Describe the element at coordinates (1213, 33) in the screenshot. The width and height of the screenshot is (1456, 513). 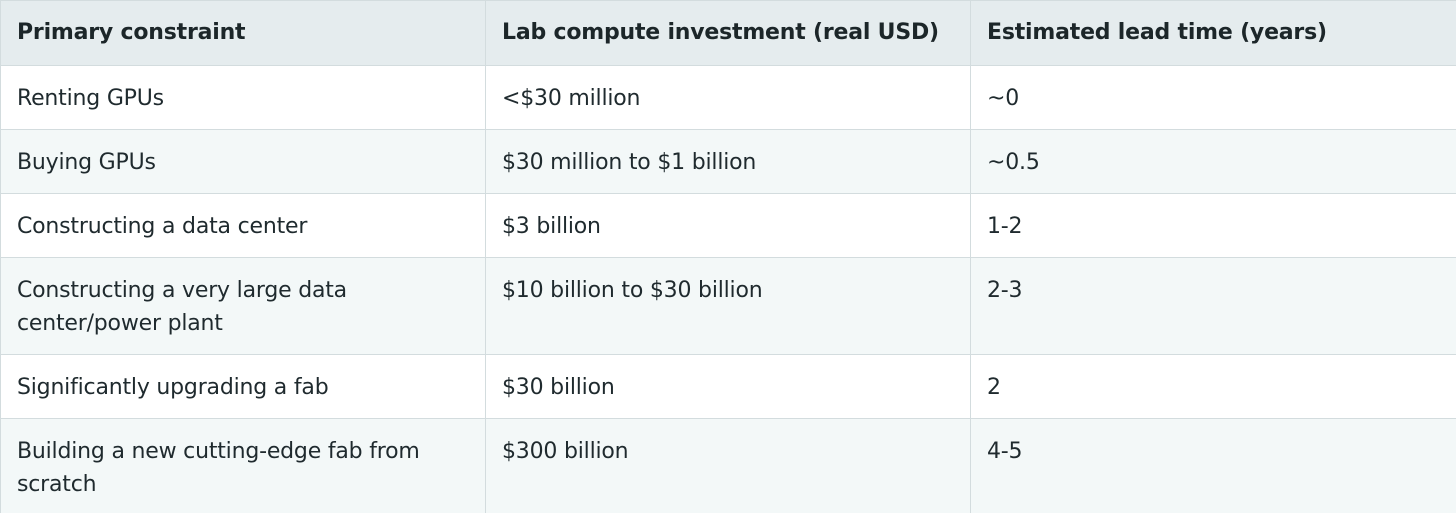
I see `header-estimated-lead-time: Estimated lead time (years)` at that location.